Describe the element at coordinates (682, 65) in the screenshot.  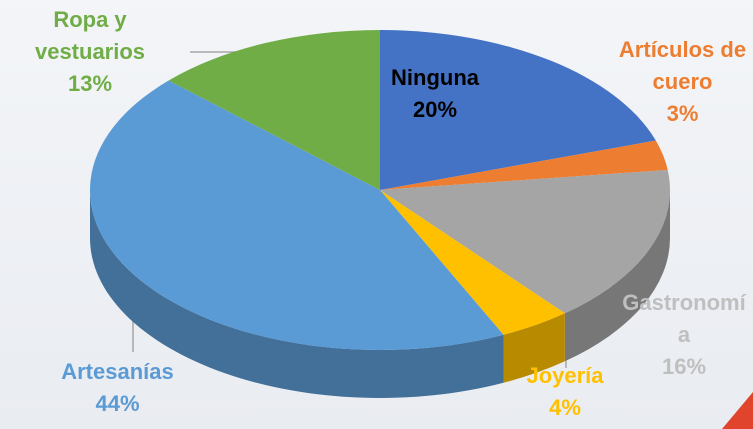
I see `category-name: Artículos de cuero` at that location.